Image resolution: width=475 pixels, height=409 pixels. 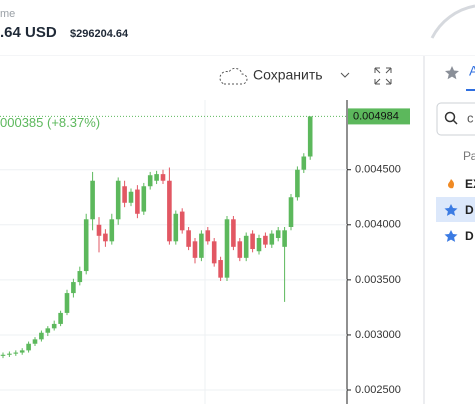 What do you see at coordinates (99, 34) in the screenshot?
I see `header-volume: $296204.64` at bounding box center [99, 34].